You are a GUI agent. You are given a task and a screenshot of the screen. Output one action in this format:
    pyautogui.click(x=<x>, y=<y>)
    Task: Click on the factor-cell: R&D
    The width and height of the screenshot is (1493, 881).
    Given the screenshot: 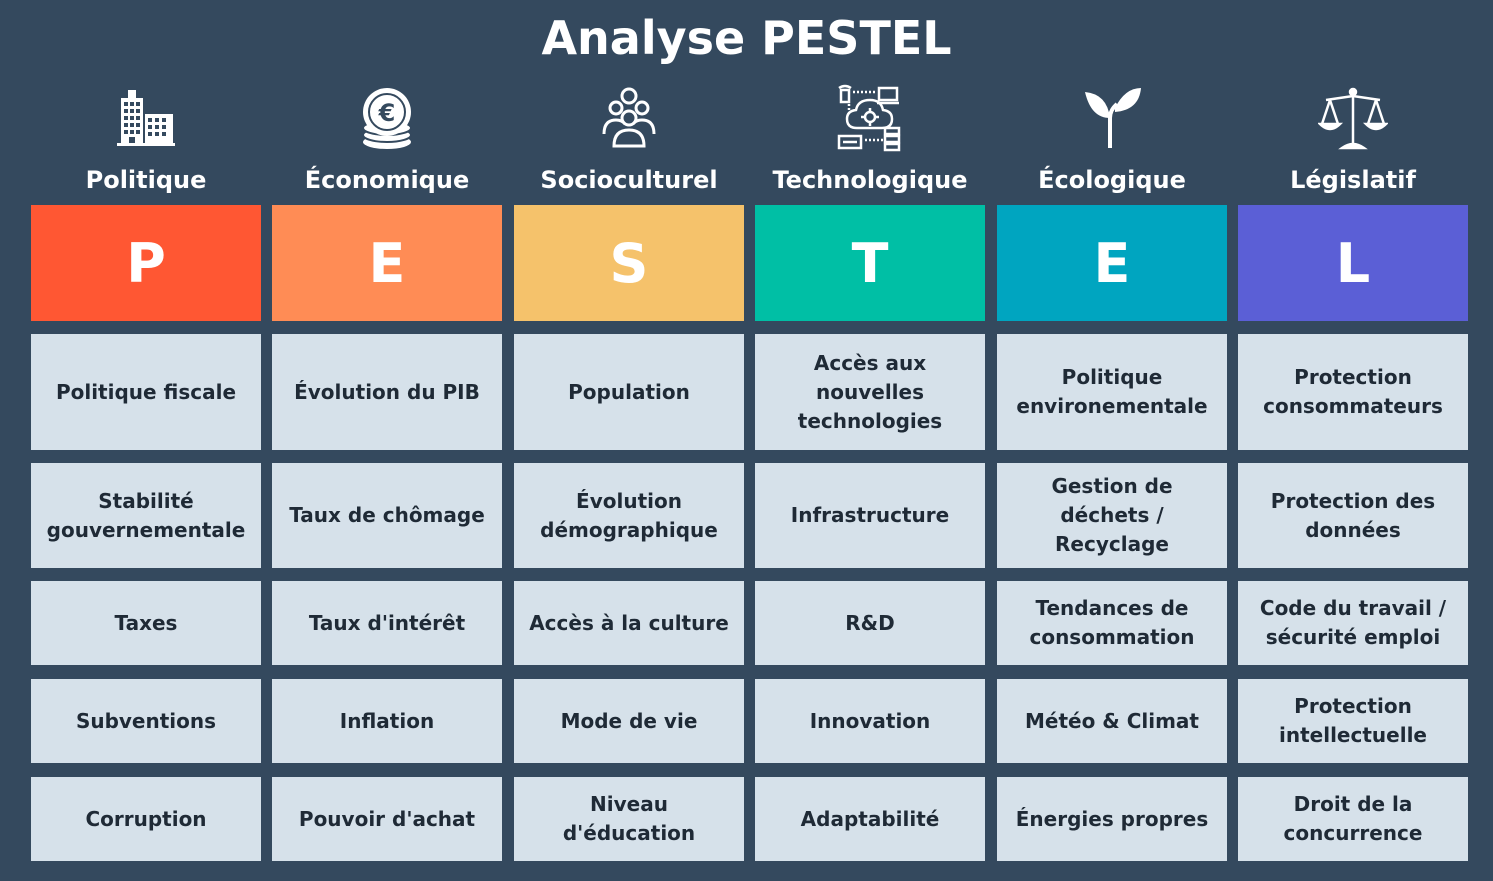 What is the action you would take?
    pyautogui.click(x=870, y=623)
    